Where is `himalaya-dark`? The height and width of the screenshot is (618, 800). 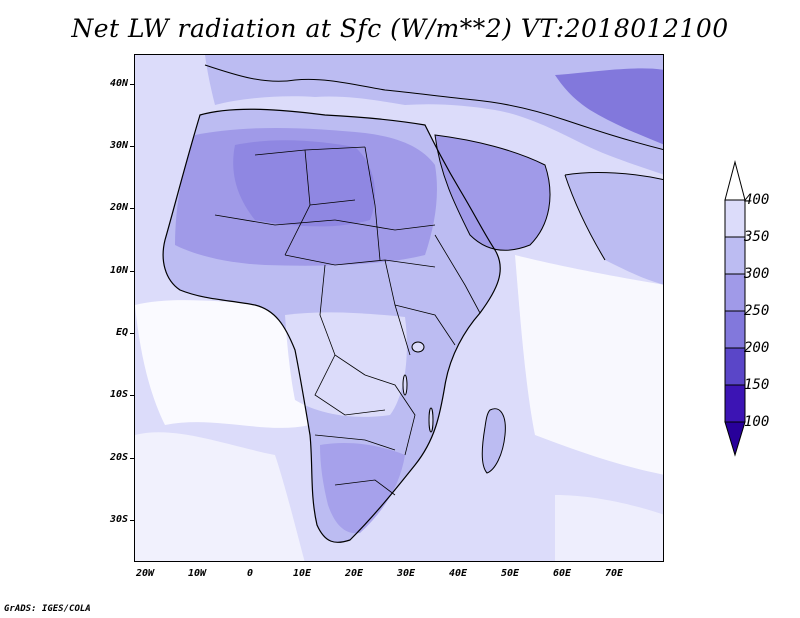 himalaya-dark is located at coordinates (609, 106).